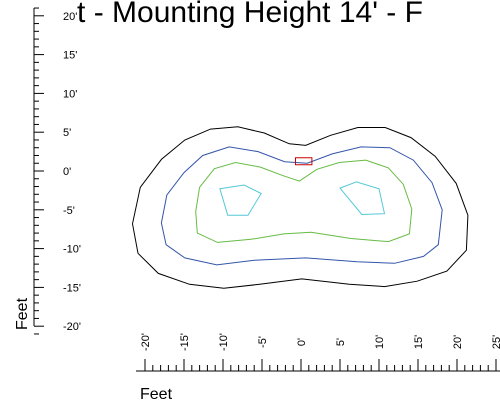 The width and height of the screenshot is (500, 407). Describe the element at coordinates (72, 288) in the screenshot. I see `y-tick-label: -15'` at that location.